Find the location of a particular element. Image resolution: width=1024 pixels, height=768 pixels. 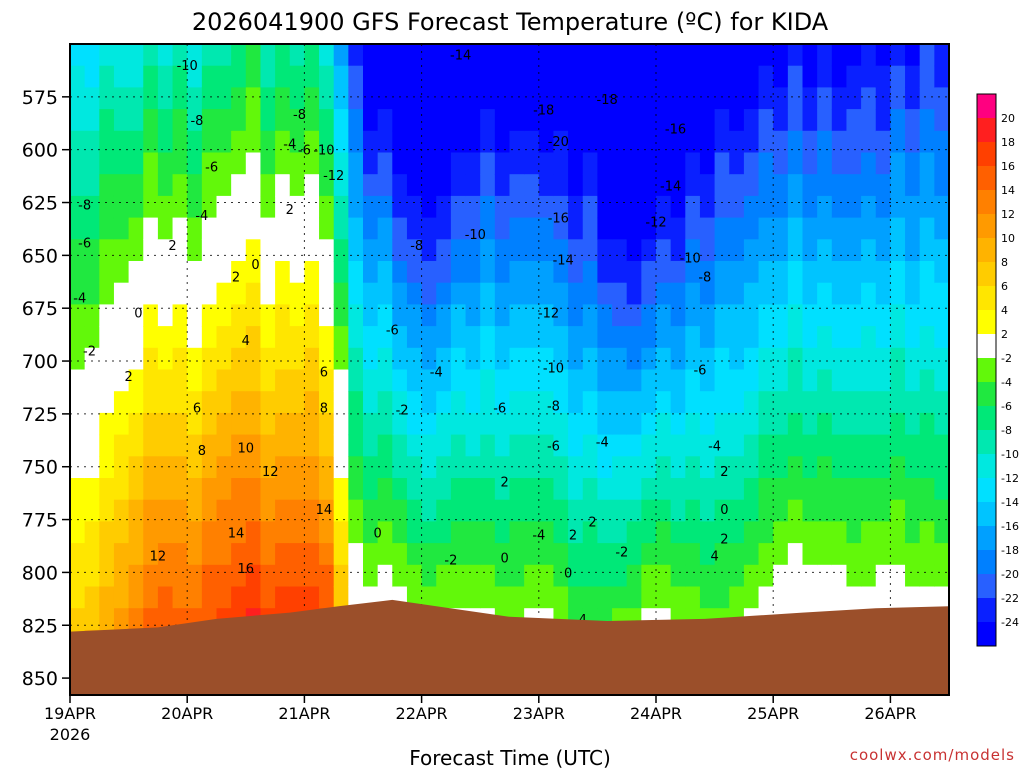

contour-label: 2 is located at coordinates (592, 523).